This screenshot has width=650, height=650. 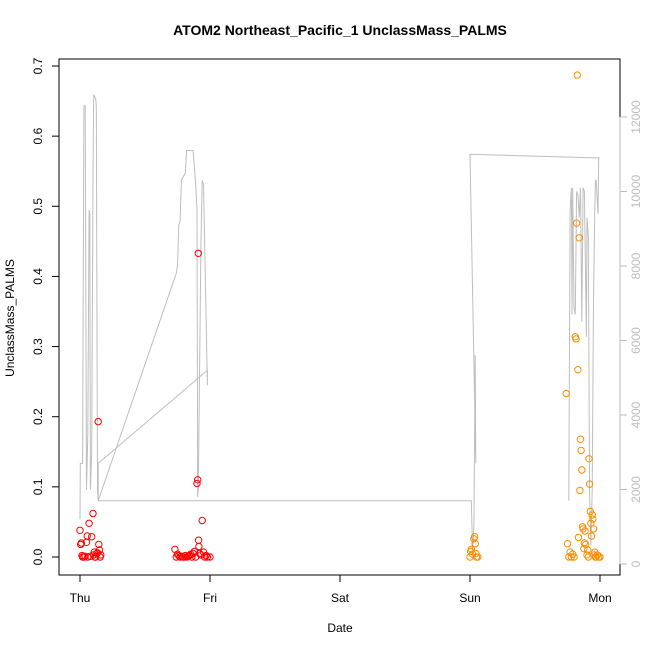 What do you see at coordinates (38, 486) in the screenshot?
I see `y-tick-label: 0.1` at bounding box center [38, 486].